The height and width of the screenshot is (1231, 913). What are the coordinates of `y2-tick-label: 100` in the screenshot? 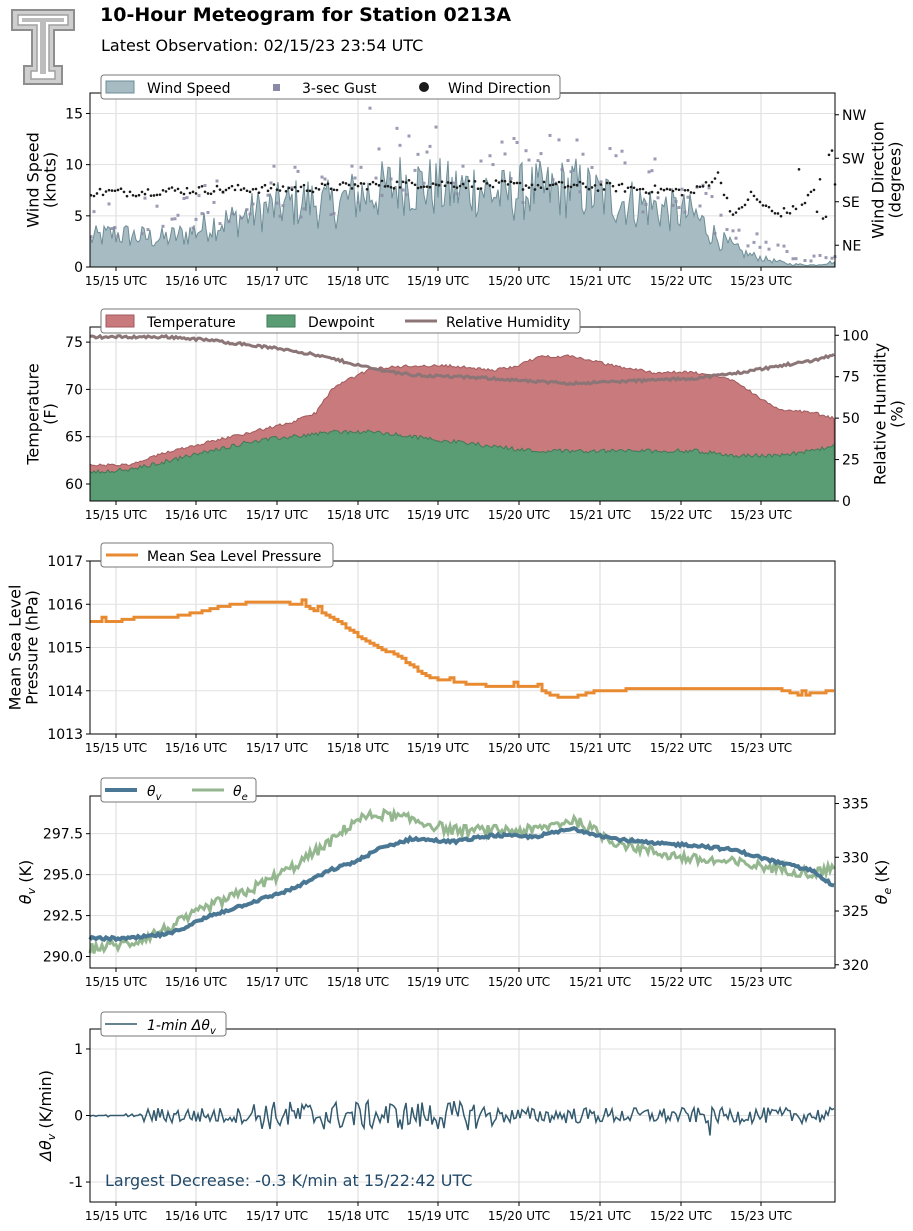 It's located at (855, 336).